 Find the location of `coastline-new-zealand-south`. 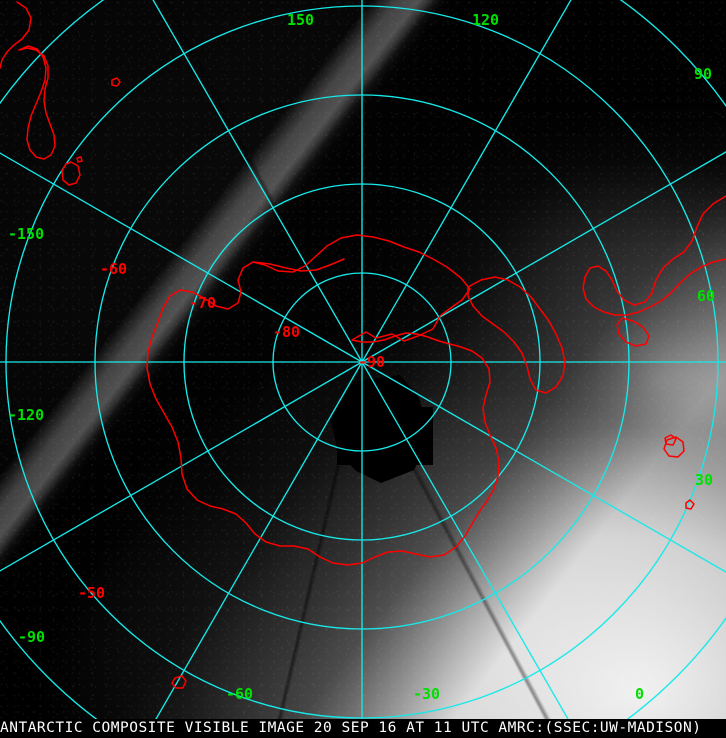

coastline-new-zealand-south is located at coordinates (37, 102).